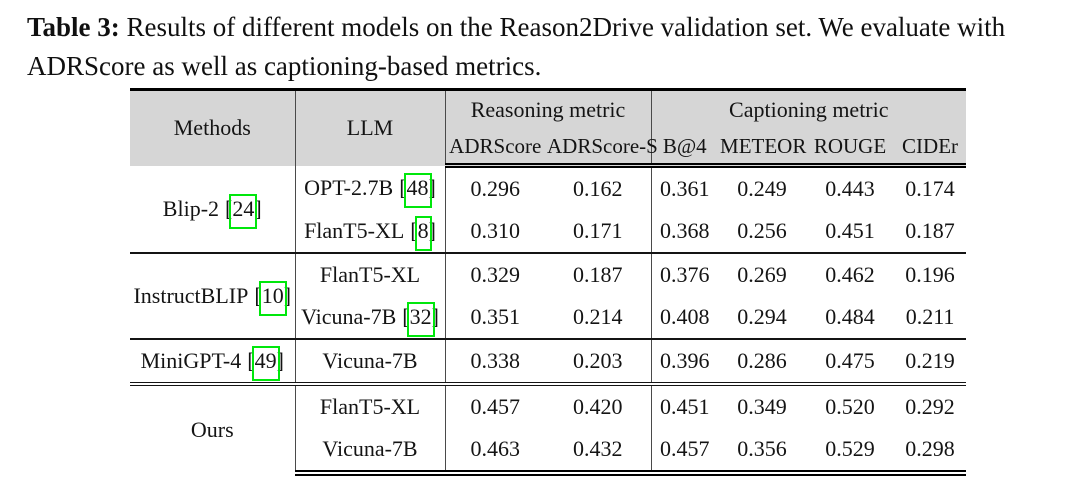  Describe the element at coordinates (762, 274) in the screenshot. I see `metric-value-meteor: 0.269` at that location.